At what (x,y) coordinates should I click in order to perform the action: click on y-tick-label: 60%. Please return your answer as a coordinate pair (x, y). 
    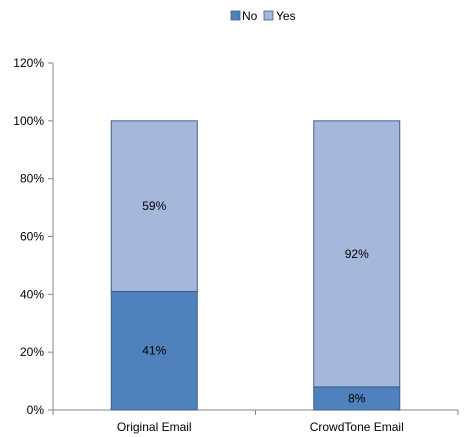
    Looking at the image, I should click on (32, 237).